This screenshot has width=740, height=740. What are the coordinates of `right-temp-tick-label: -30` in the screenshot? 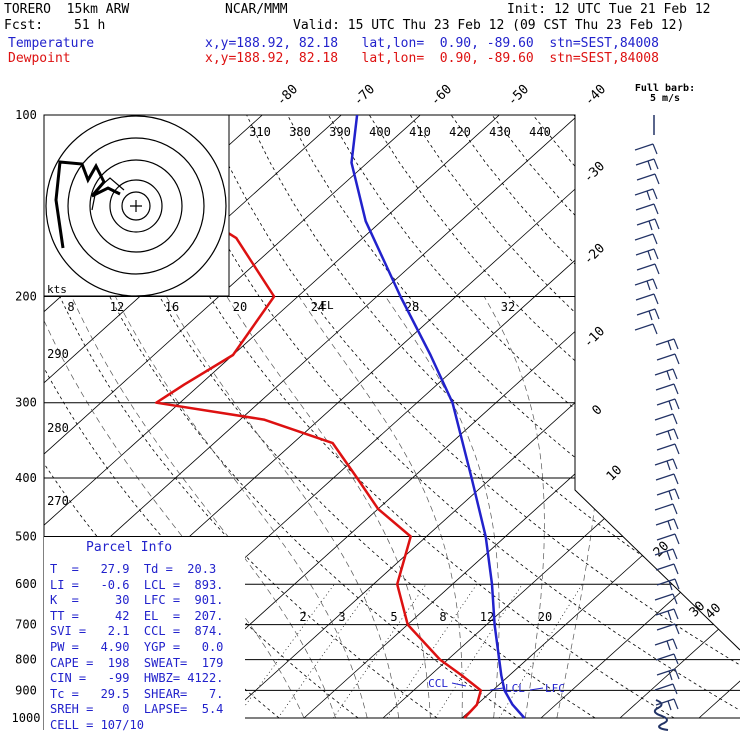 It's located at (594, 172).